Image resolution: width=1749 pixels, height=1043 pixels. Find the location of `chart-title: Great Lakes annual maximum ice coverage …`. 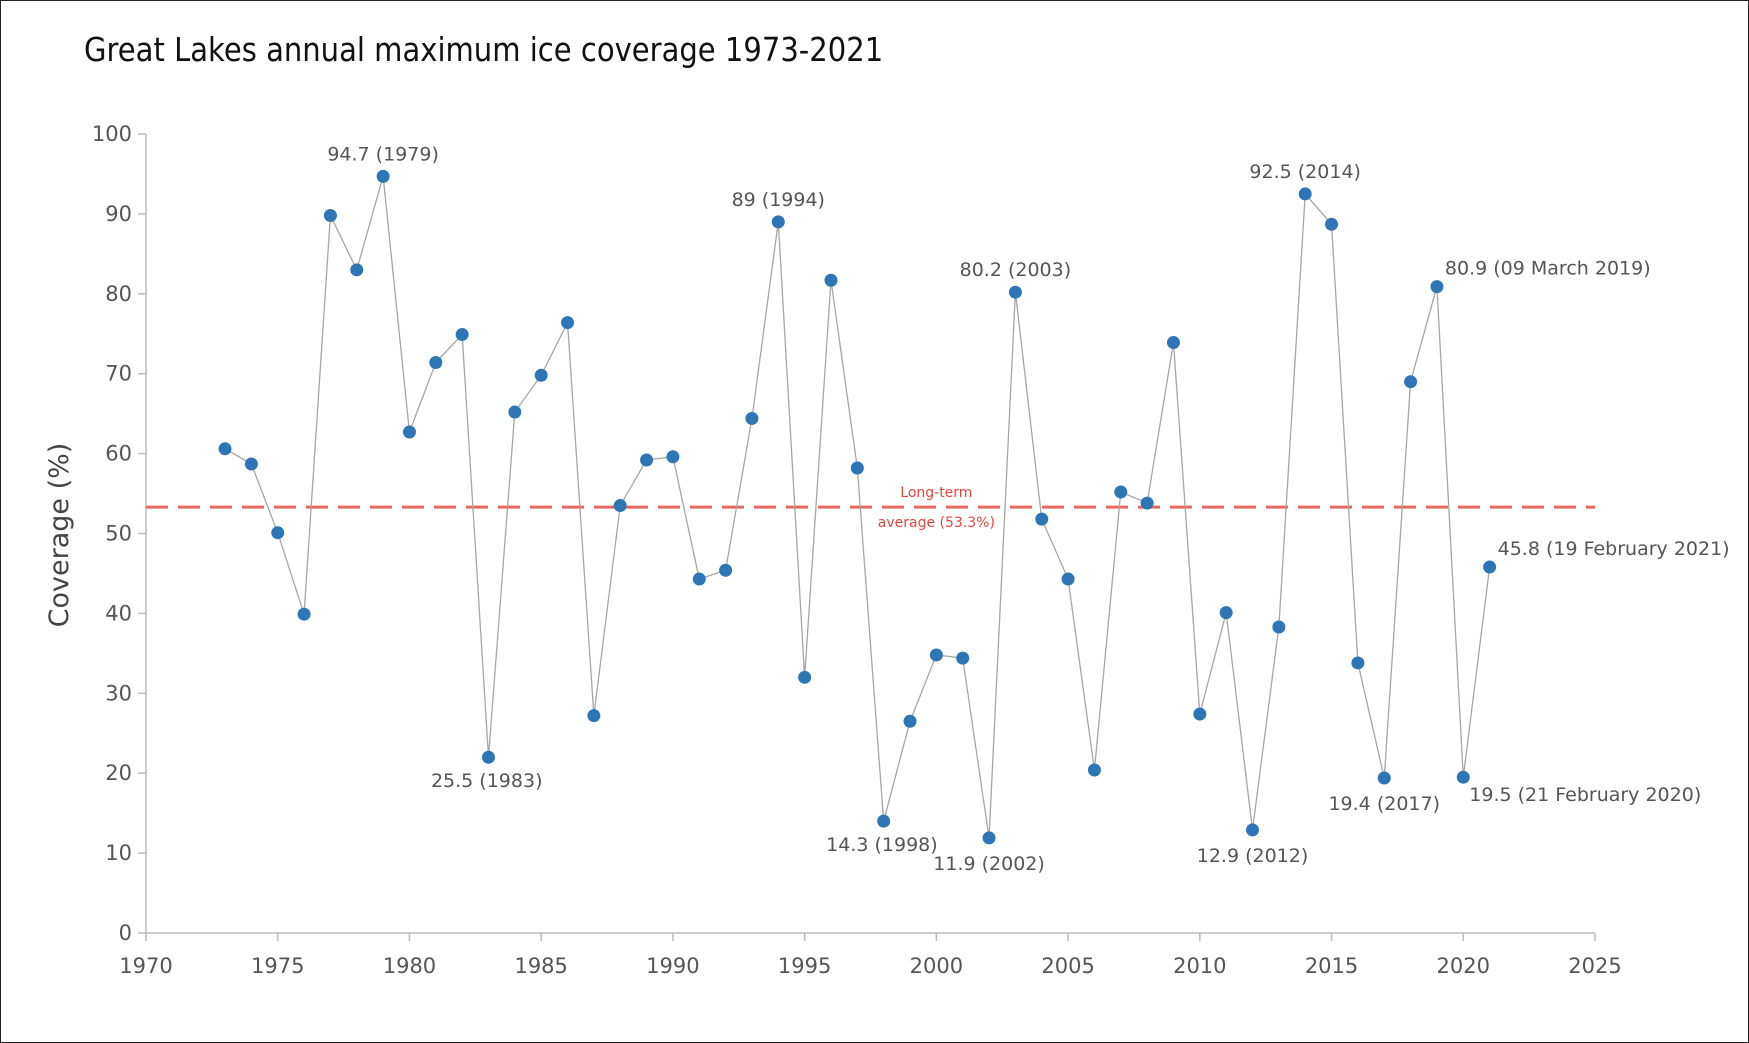

chart-title: Great Lakes annual maximum ice coverage … is located at coordinates (484, 49).